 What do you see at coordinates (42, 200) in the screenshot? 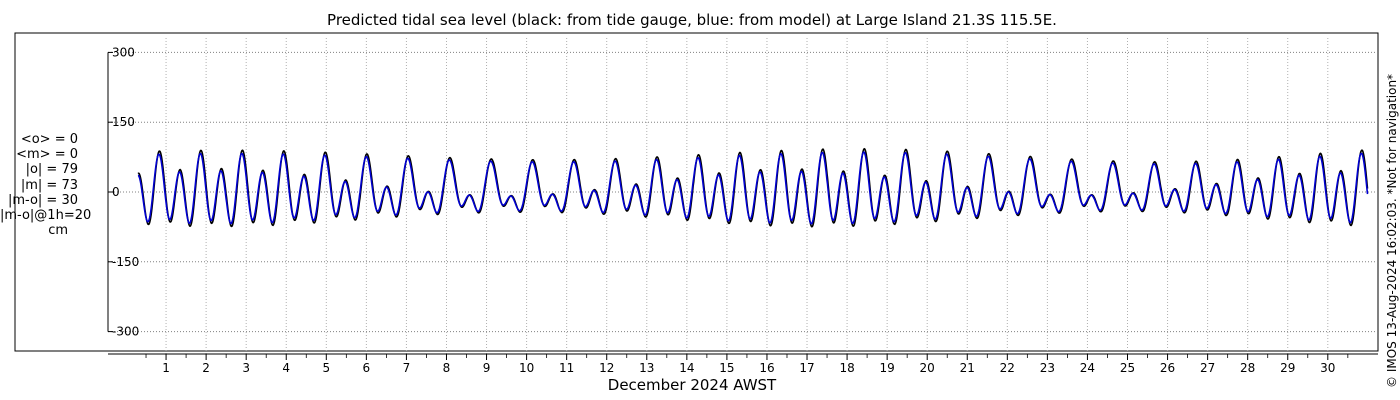
I see `stat-abs-diff: |m-o| = 30` at bounding box center [42, 200].